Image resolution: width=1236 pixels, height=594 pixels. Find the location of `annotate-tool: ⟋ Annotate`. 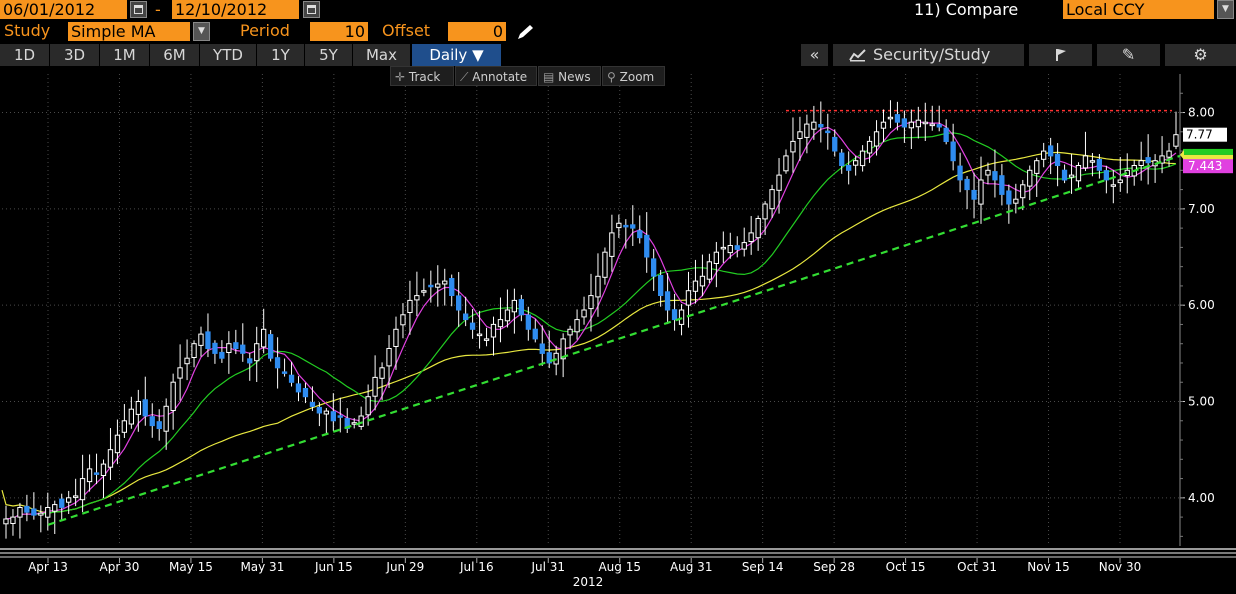

annotate-tool: ⟋ Annotate is located at coordinates (496, 76).